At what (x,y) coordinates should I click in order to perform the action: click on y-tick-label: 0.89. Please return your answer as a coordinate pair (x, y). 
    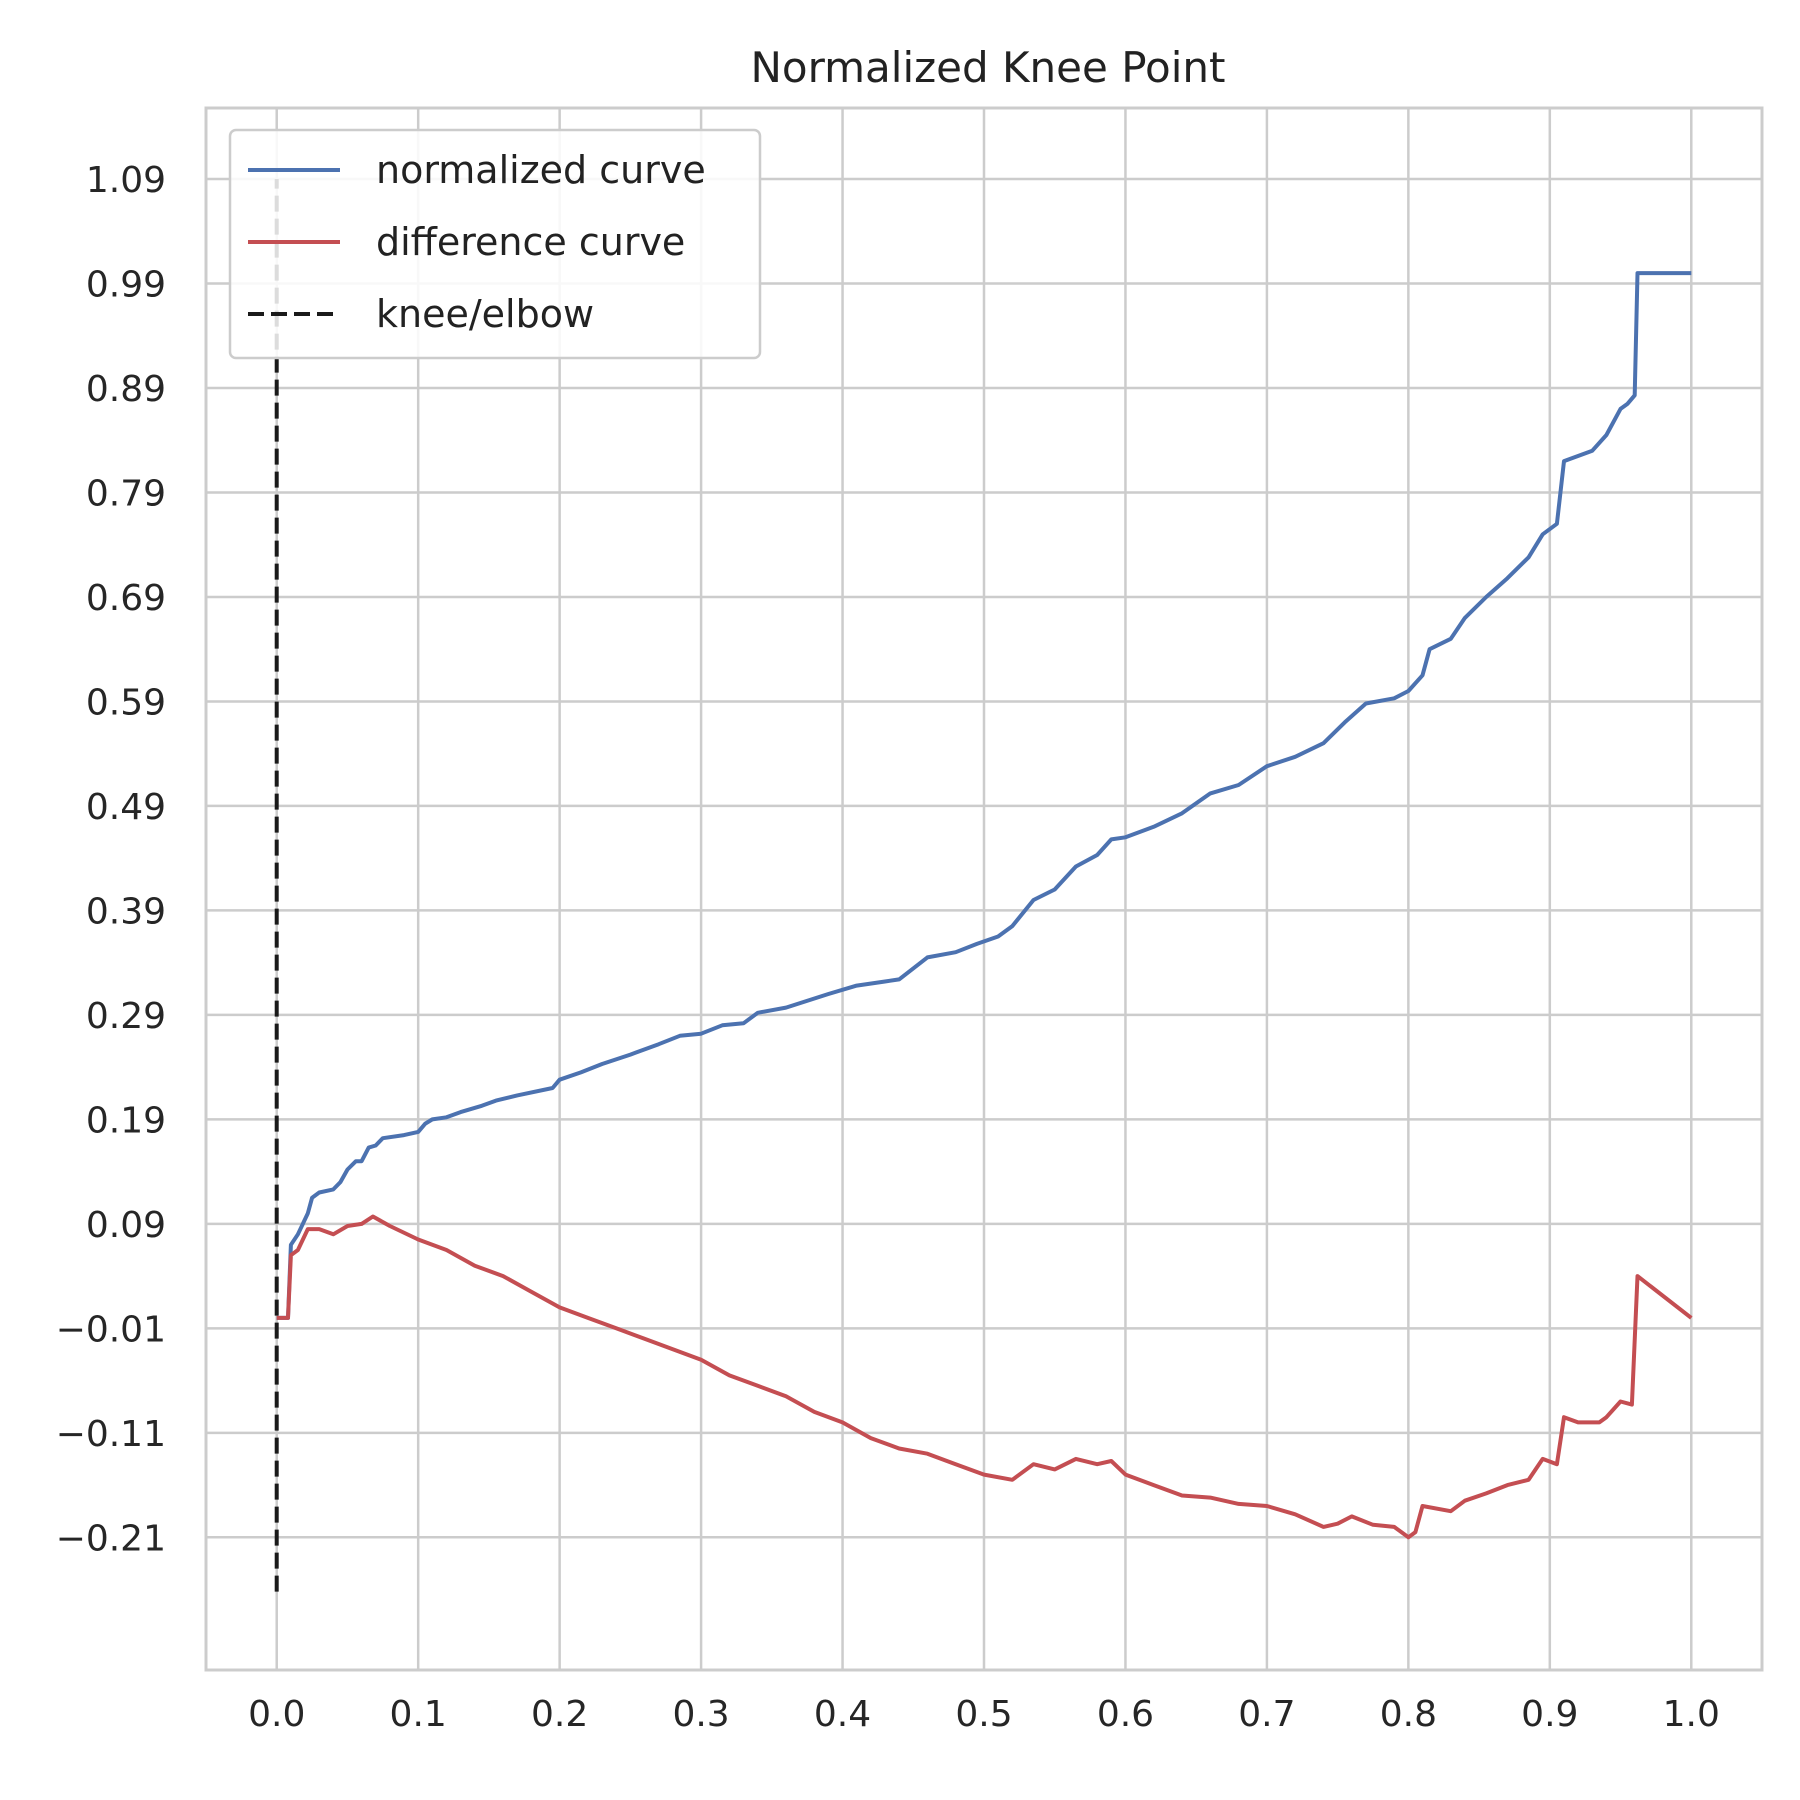
    Looking at the image, I should click on (126, 389).